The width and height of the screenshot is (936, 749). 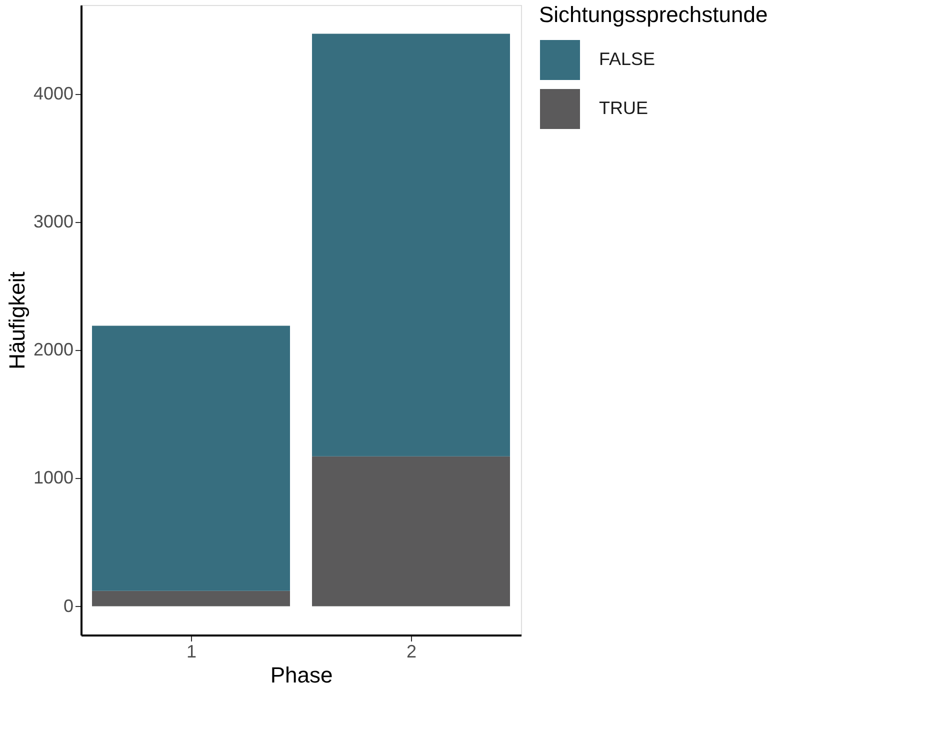 What do you see at coordinates (53, 222) in the screenshot?
I see `y-tick-label: 3000` at bounding box center [53, 222].